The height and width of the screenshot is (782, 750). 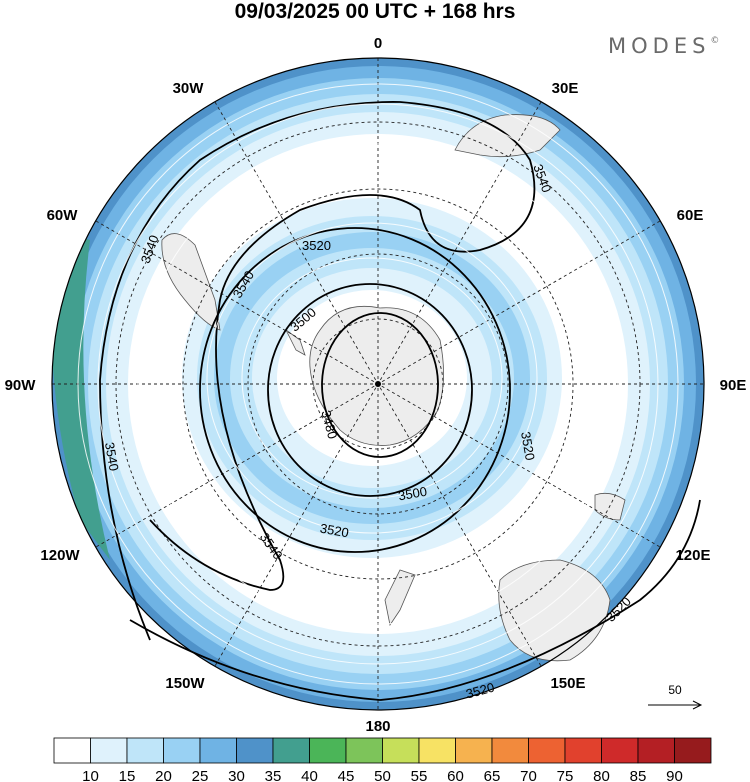 What do you see at coordinates (236, 775) in the screenshot?
I see `colorbar-label: 30` at bounding box center [236, 775].